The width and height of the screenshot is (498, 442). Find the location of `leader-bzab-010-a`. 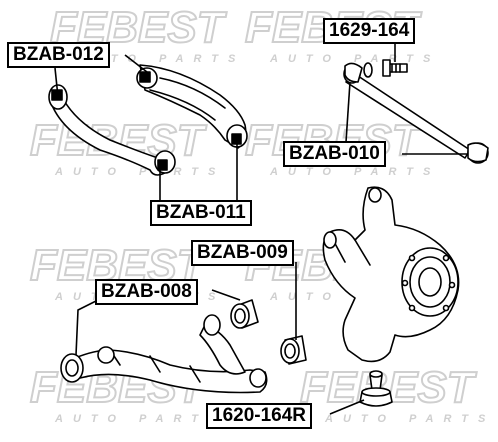

leader-bzab-010-a is located at coordinates (348, 112).